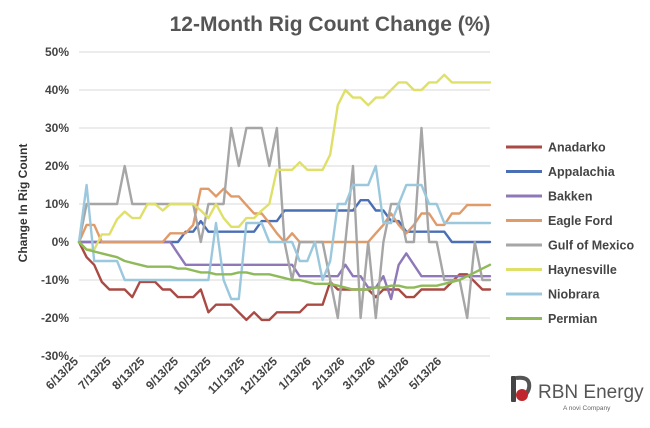 The width and height of the screenshot is (650, 428). I want to click on y-tick-label: 20%, so click(57, 166).